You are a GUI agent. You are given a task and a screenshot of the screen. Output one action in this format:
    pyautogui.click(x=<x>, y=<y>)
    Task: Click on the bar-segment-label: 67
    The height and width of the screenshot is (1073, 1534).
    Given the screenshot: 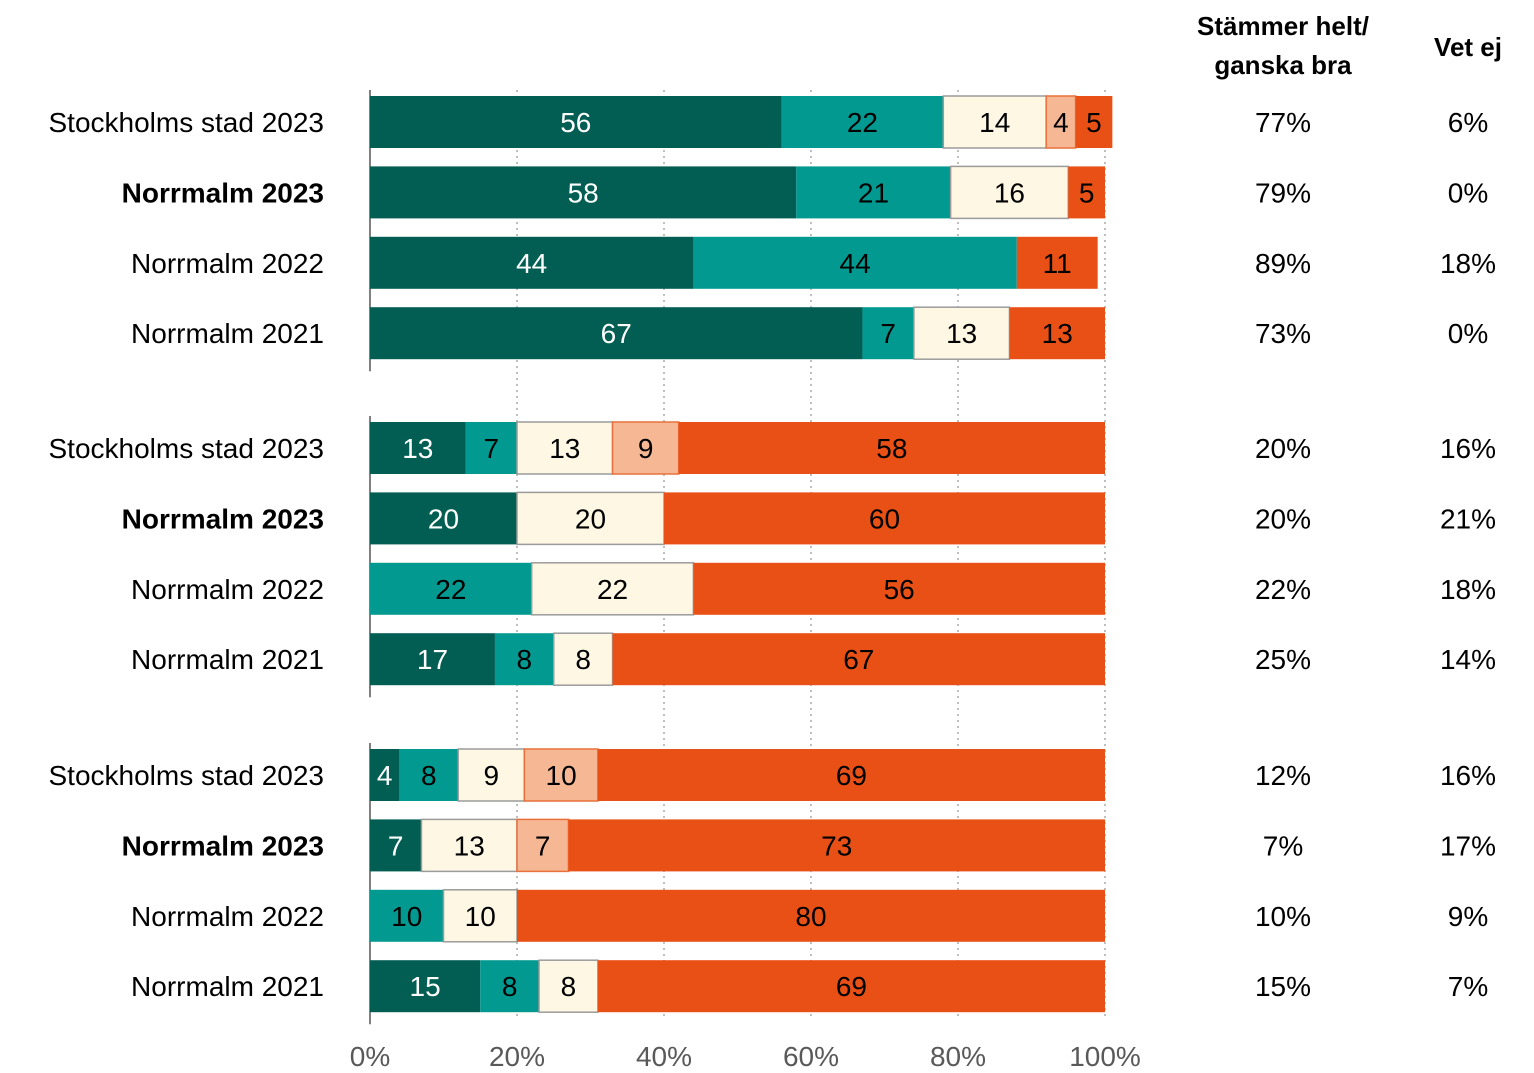 What is the action you would take?
    pyautogui.click(x=858, y=659)
    